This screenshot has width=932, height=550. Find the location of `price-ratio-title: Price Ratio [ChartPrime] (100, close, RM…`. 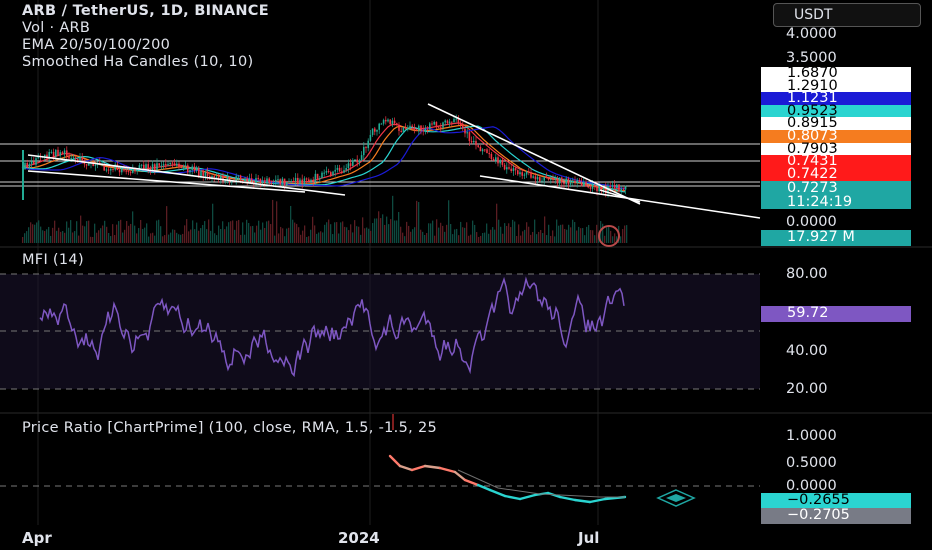

price-ratio-title: Price Ratio [ChartPrime] (100, close, RM… is located at coordinates (229, 428).